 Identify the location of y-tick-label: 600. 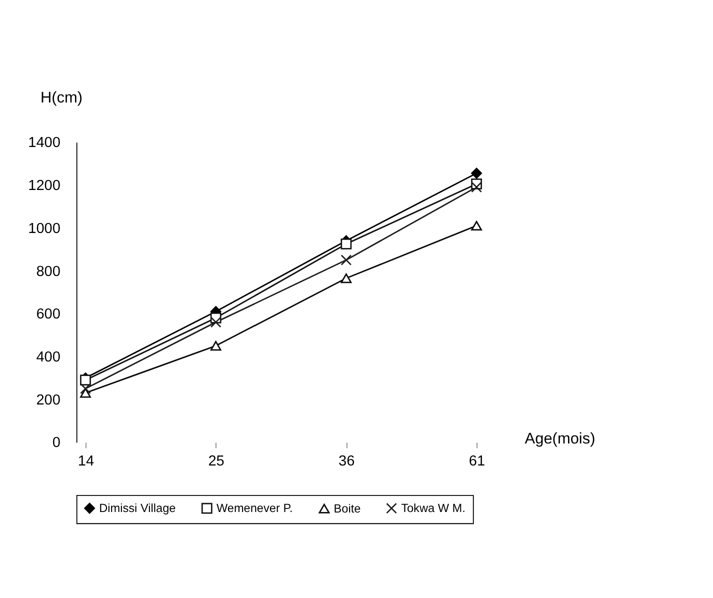
(48, 314).